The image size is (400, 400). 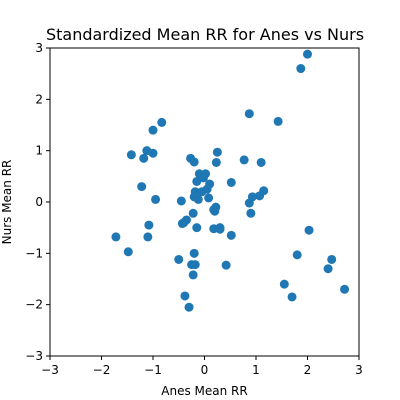 What do you see at coordinates (39, 99) in the screenshot?
I see `y-tick-label: 2` at bounding box center [39, 99].